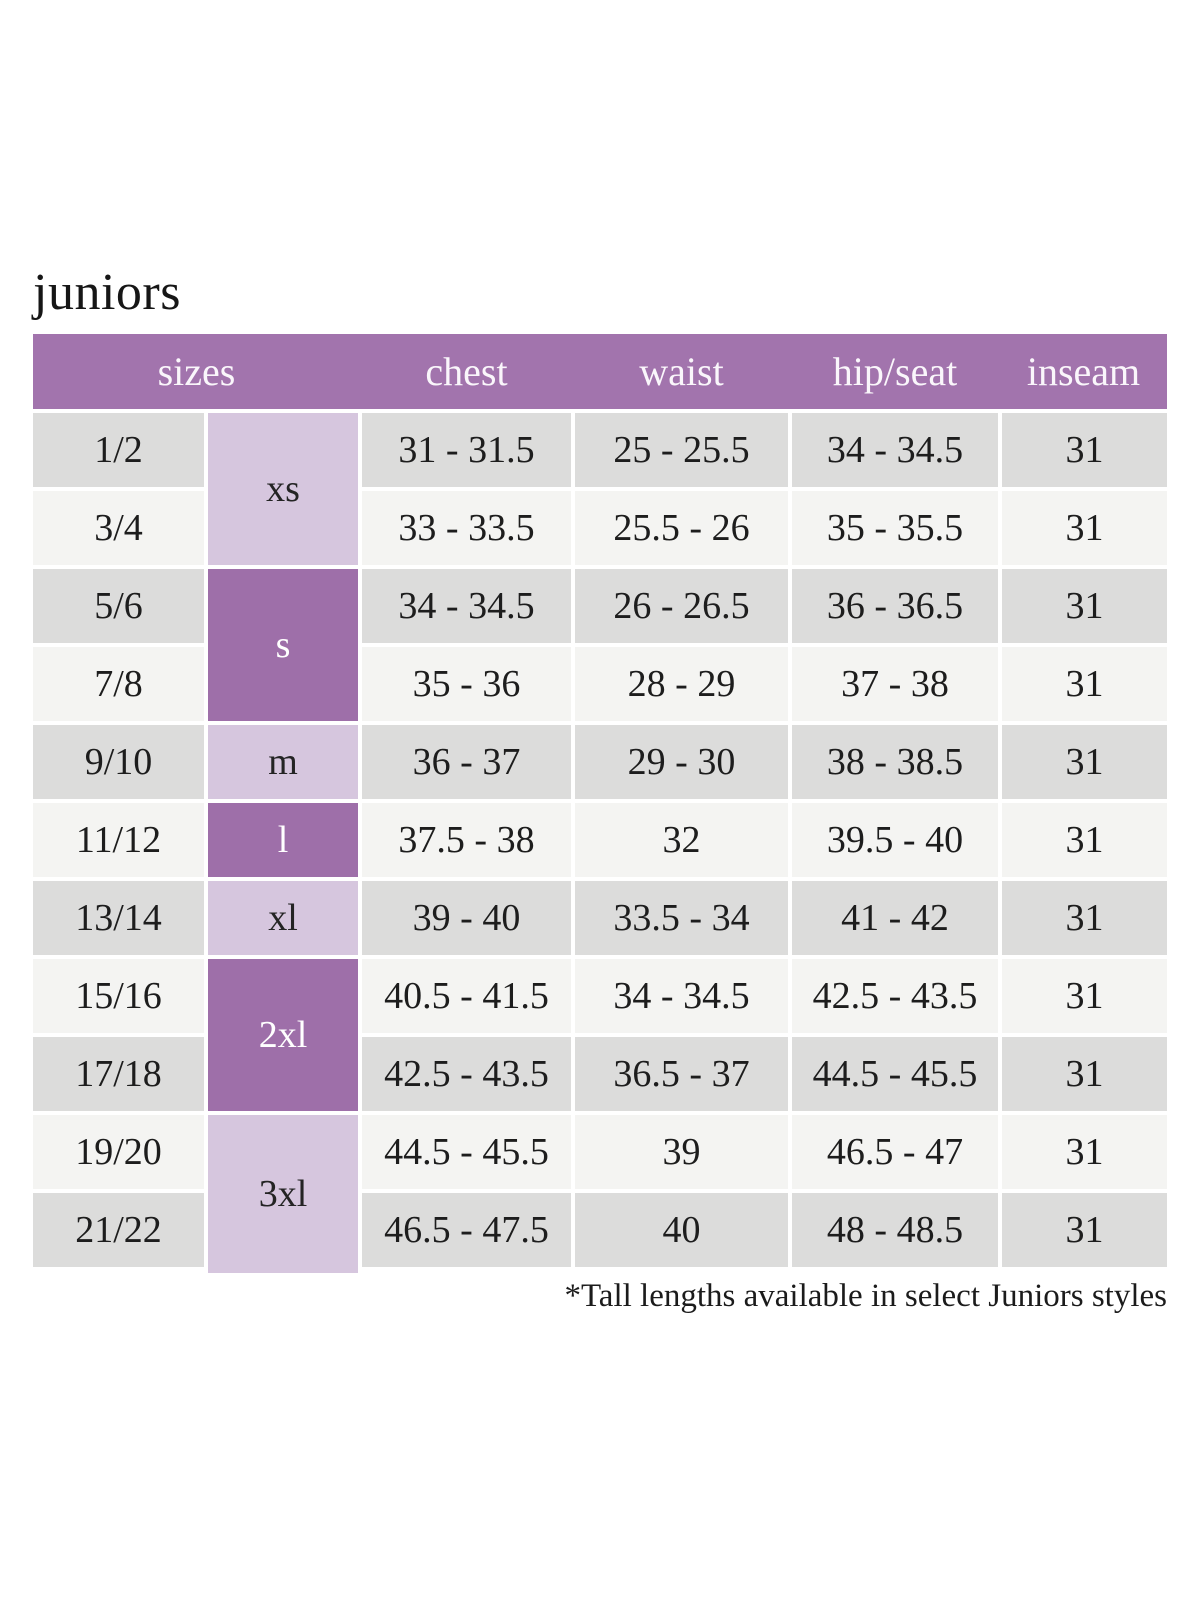  What do you see at coordinates (895, 762) in the screenshot?
I see `hip-seat-cell: 38 - 38.5` at bounding box center [895, 762].